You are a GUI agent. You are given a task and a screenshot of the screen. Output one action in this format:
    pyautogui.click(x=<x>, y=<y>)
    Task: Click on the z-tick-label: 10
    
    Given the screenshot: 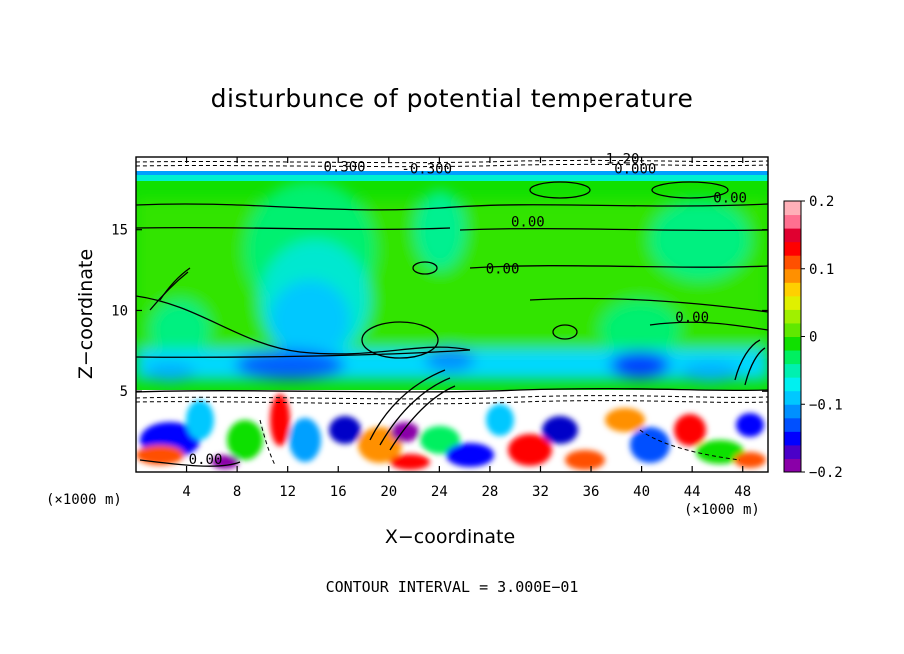 What is the action you would take?
    pyautogui.click(x=119, y=311)
    